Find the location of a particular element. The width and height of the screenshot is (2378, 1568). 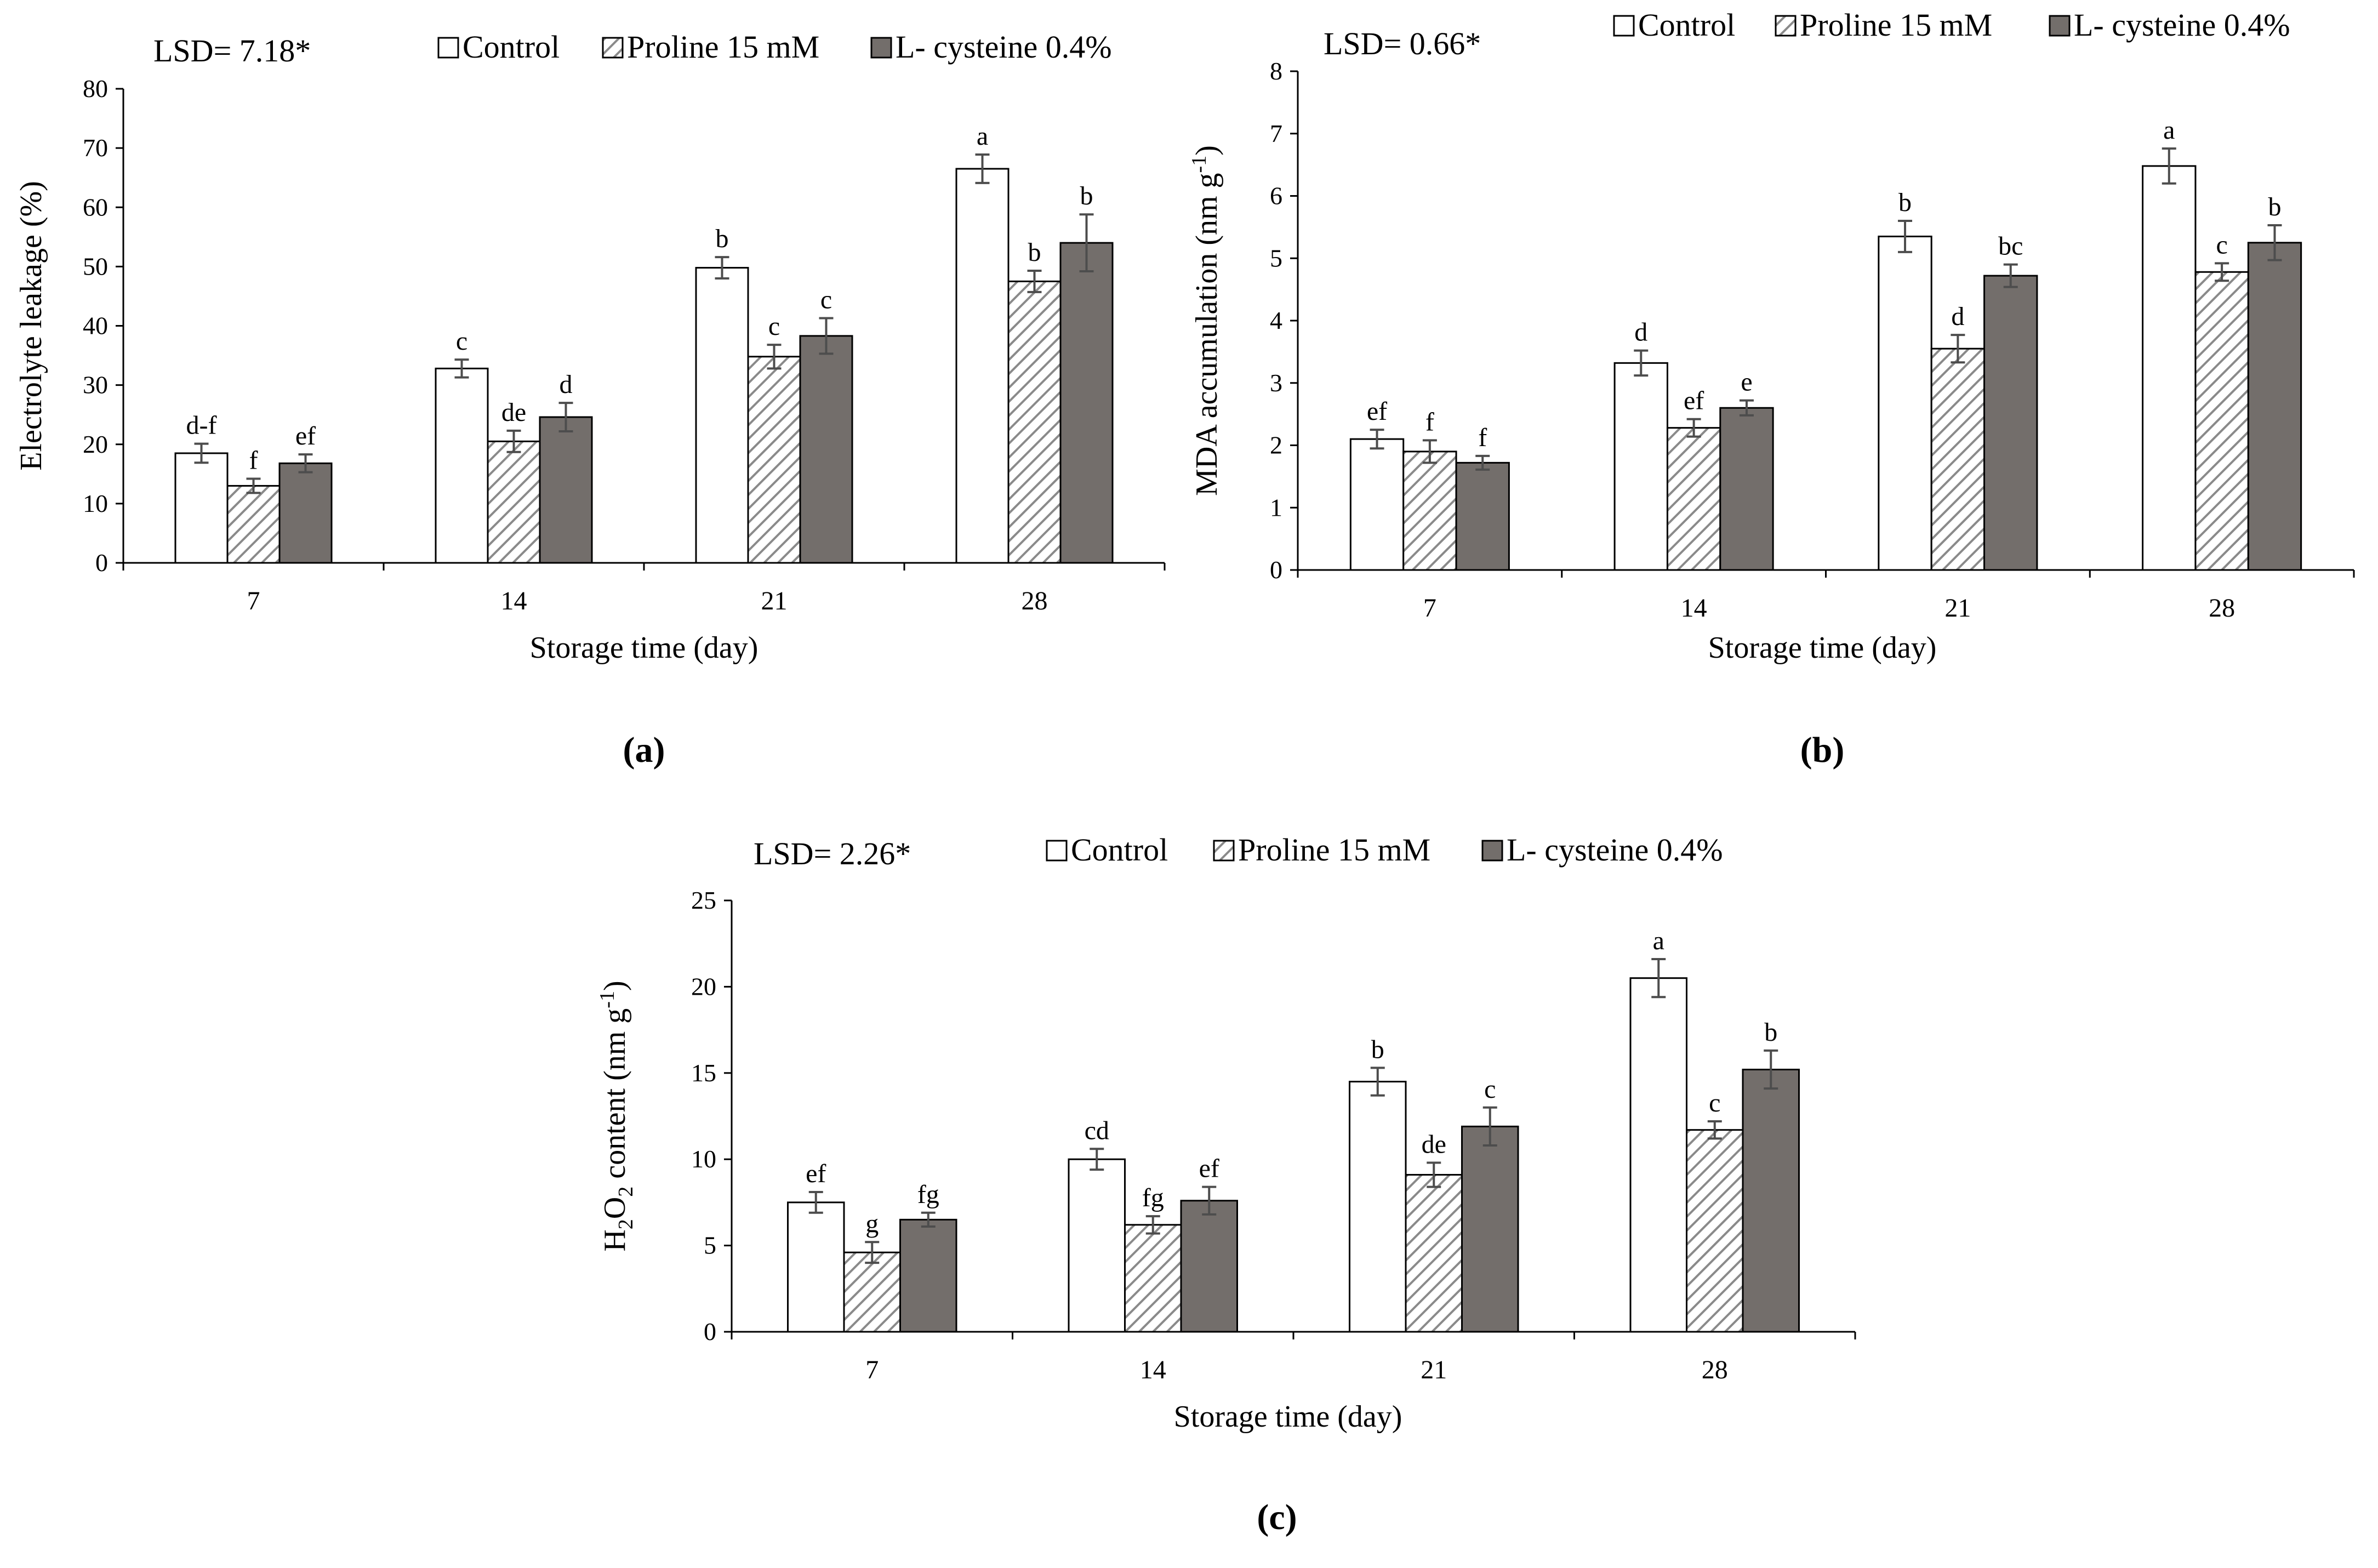

lsd-label: LSD= 2.26* is located at coordinates (832, 853).